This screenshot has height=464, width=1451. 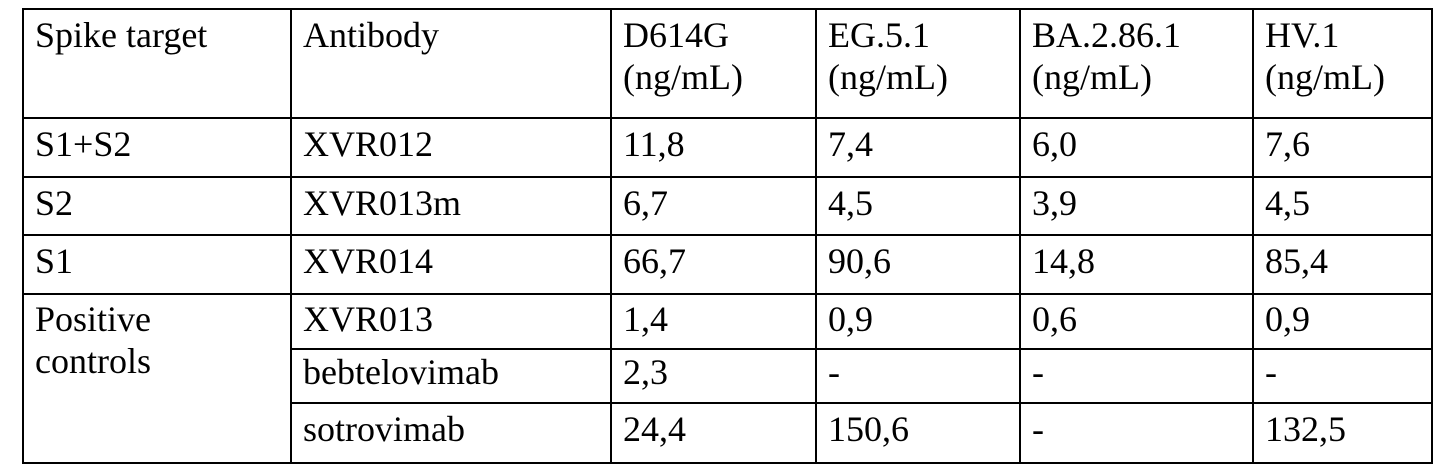 What do you see at coordinates (451, 147) in the screenshot?
I see `cell-antibody: XVR012` at bounding box center [451, 147].